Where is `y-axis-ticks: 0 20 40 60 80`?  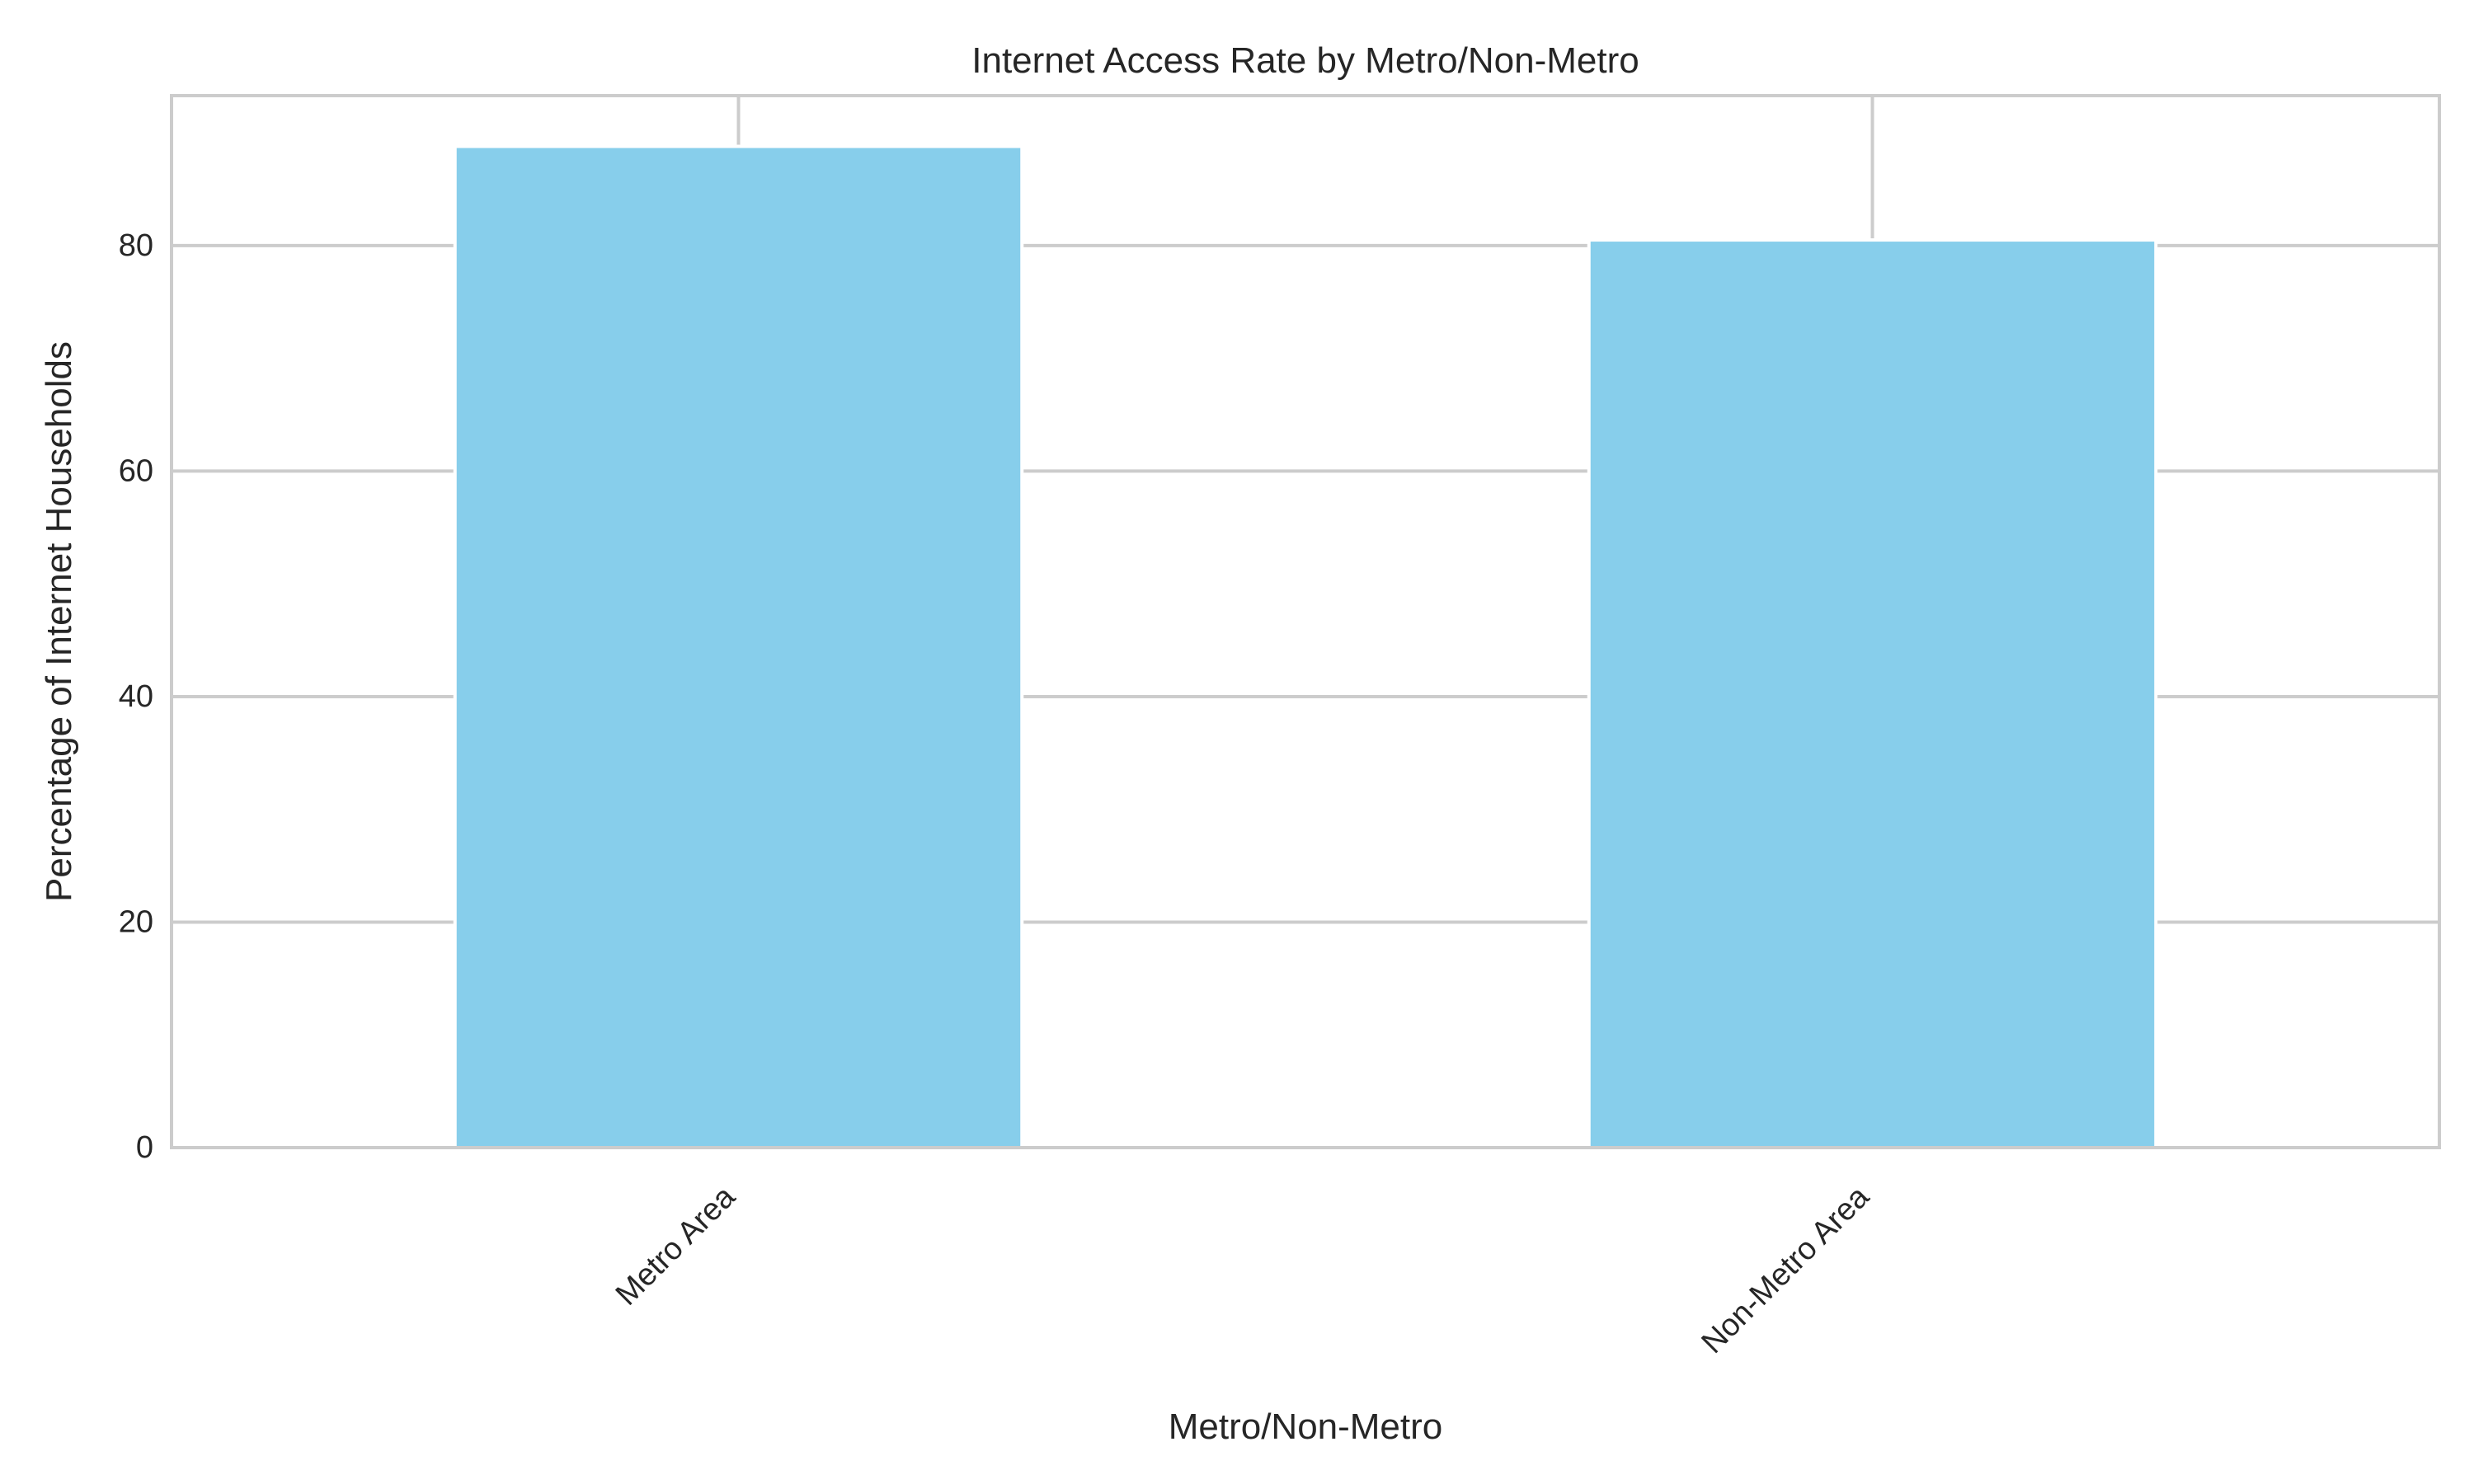
y-axis-ticks: 0 20 40 60 80 is located at coordinates (136, 696).